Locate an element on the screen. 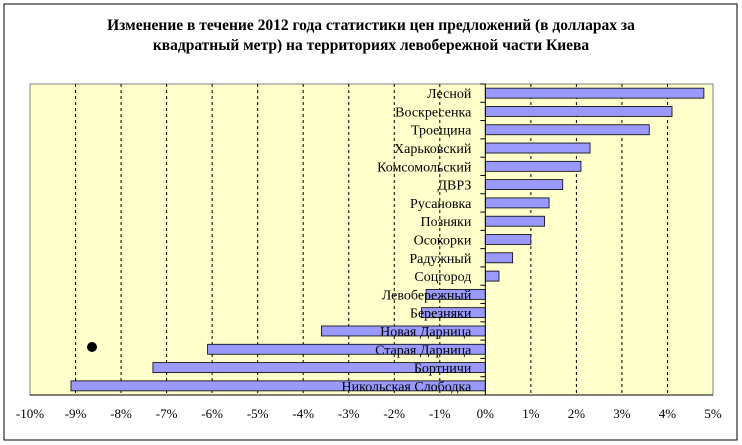  x-tick-label: -1% is located at coordinates (440, 413).